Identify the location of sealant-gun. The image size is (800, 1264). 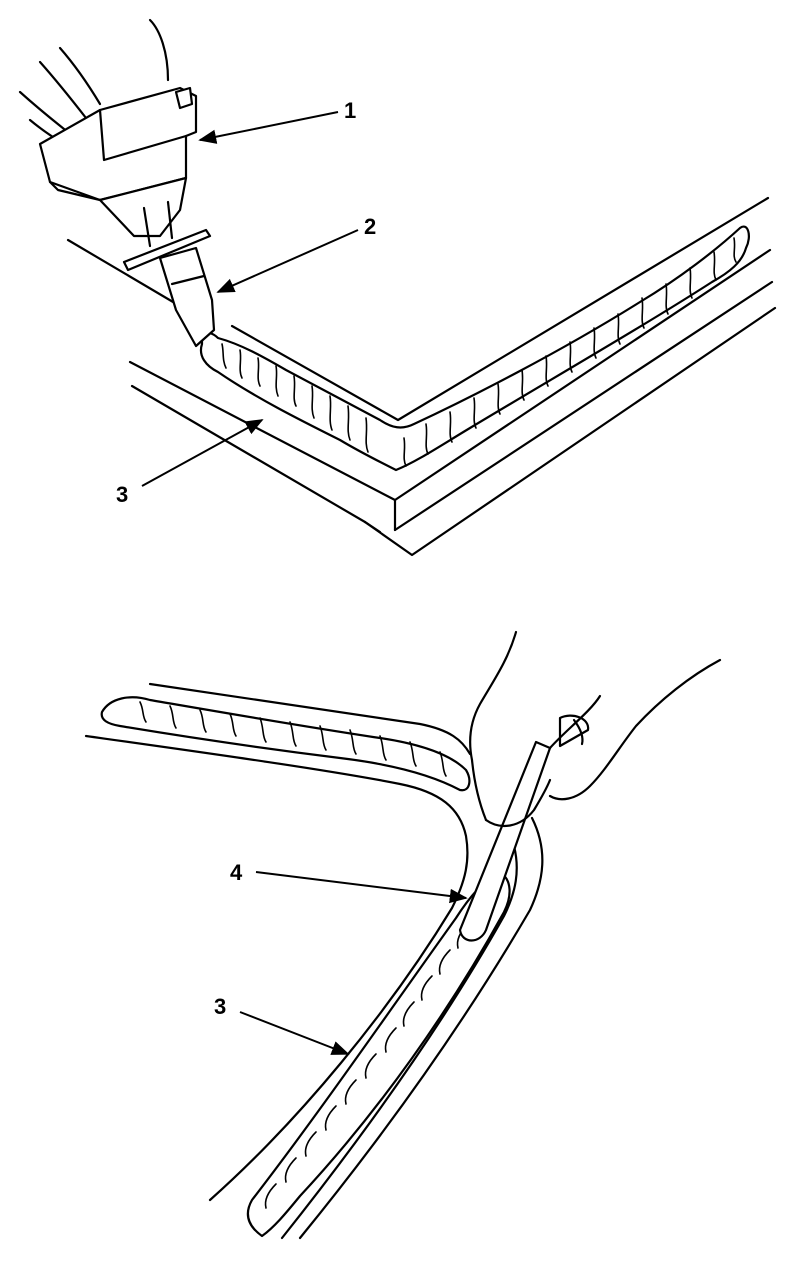
(117, 183).